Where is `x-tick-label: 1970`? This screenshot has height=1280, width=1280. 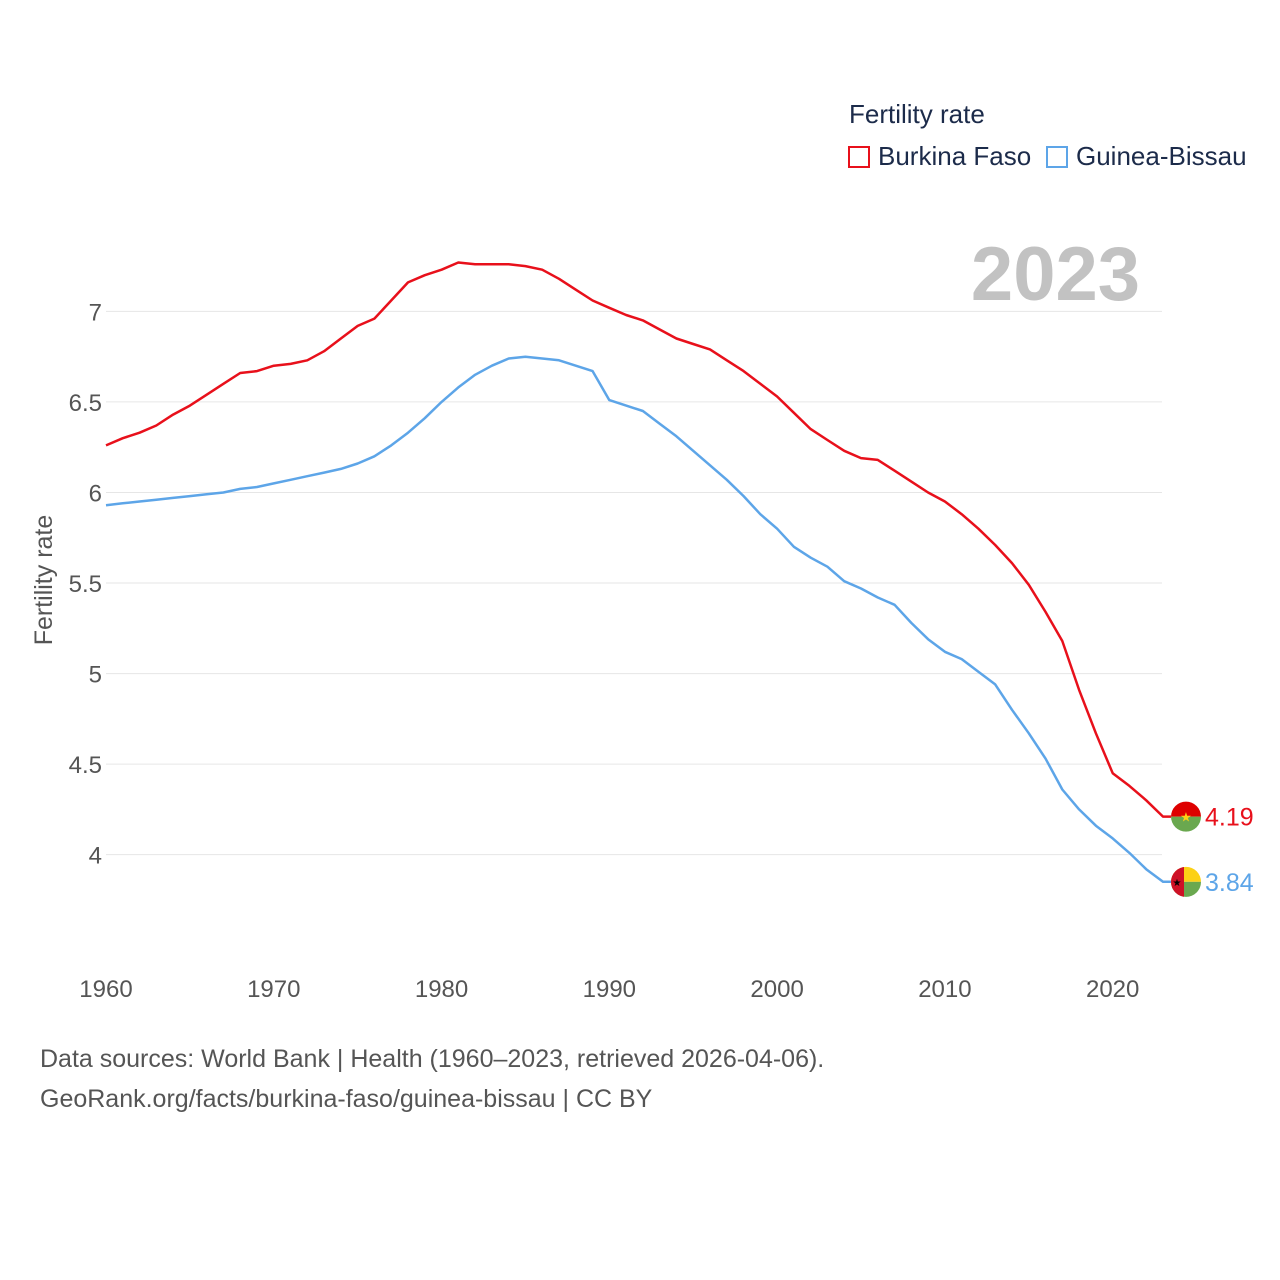 x-tick-label: 1970 is located at coordinates (273, 989).